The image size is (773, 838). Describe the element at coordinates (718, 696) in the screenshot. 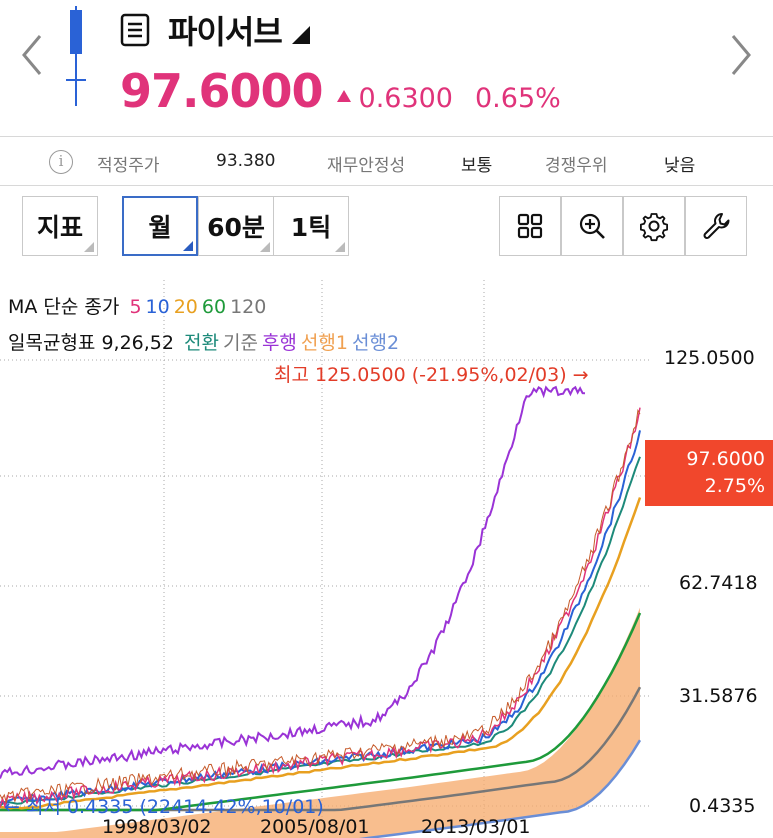

I see `y-tick-label: 31.5876` at that location.